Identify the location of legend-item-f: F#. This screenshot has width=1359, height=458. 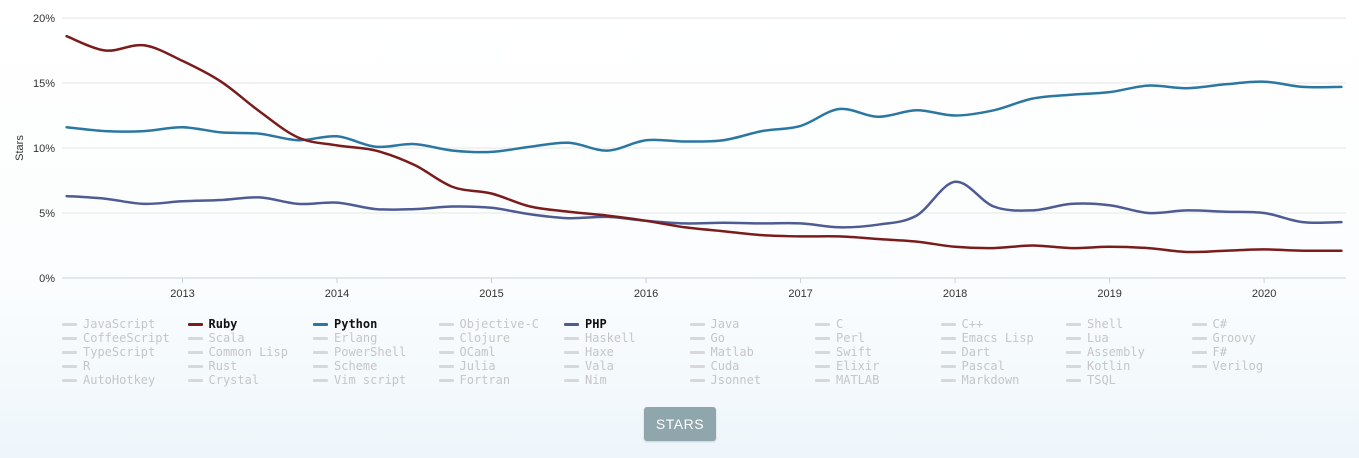
(1254, 352).